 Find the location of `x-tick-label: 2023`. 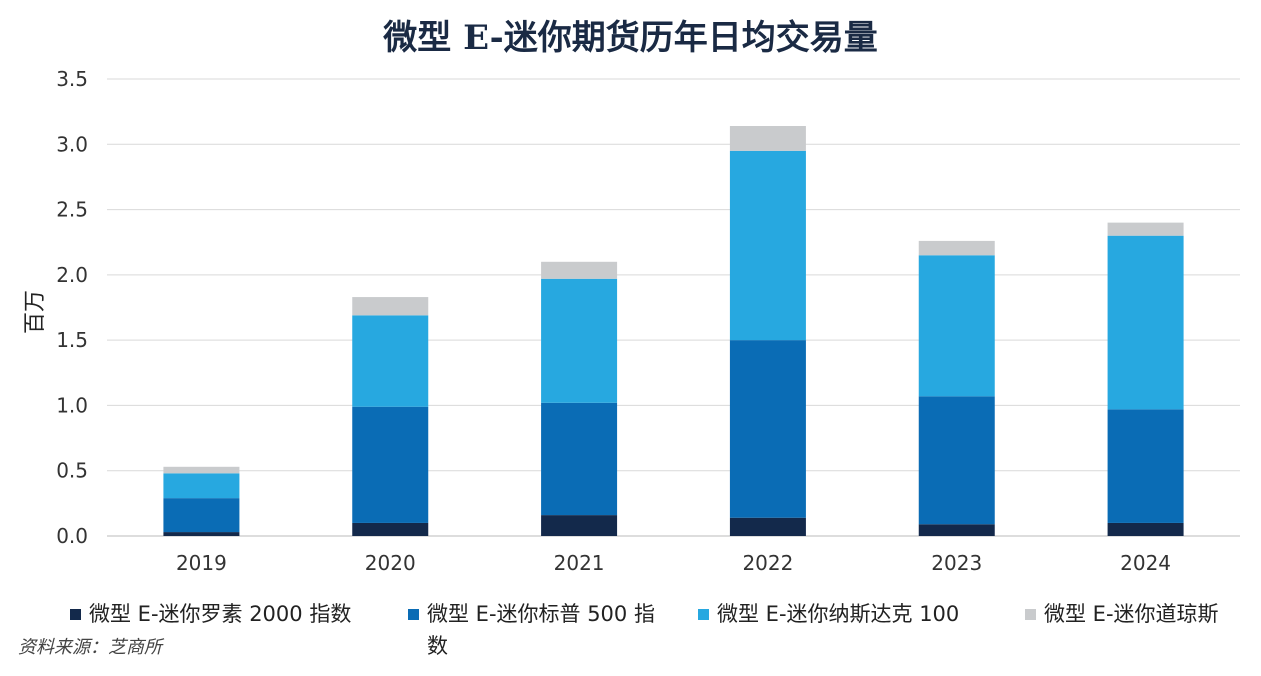

x-tick-label: 2023 is located at coordinates (956, 563).